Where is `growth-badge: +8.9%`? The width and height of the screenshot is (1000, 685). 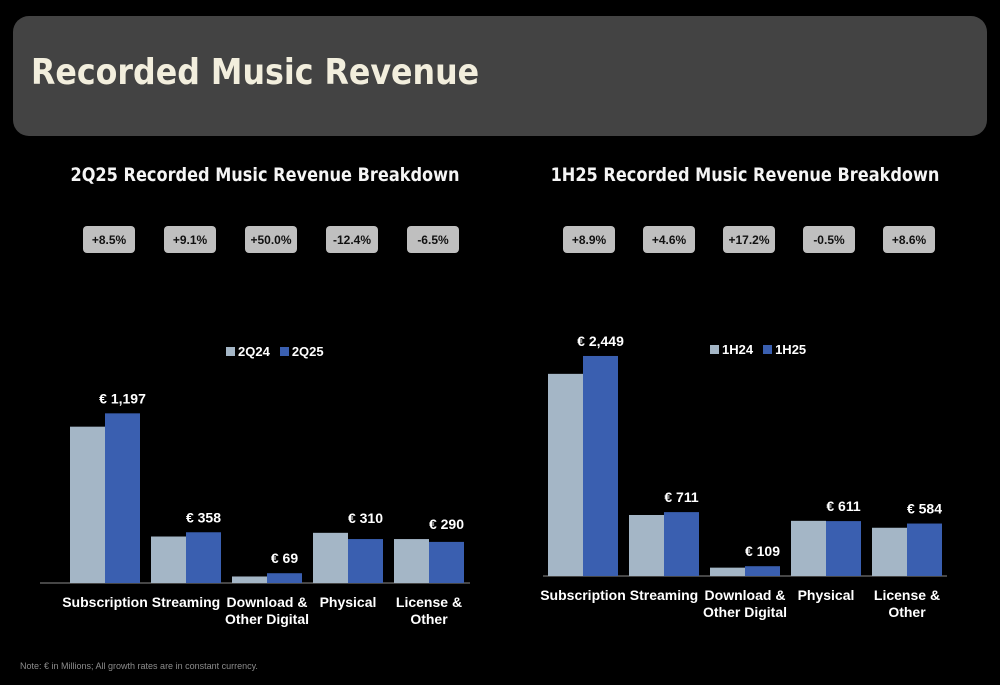
growth-badge: +8.9% is located at coordinates (589, 239).